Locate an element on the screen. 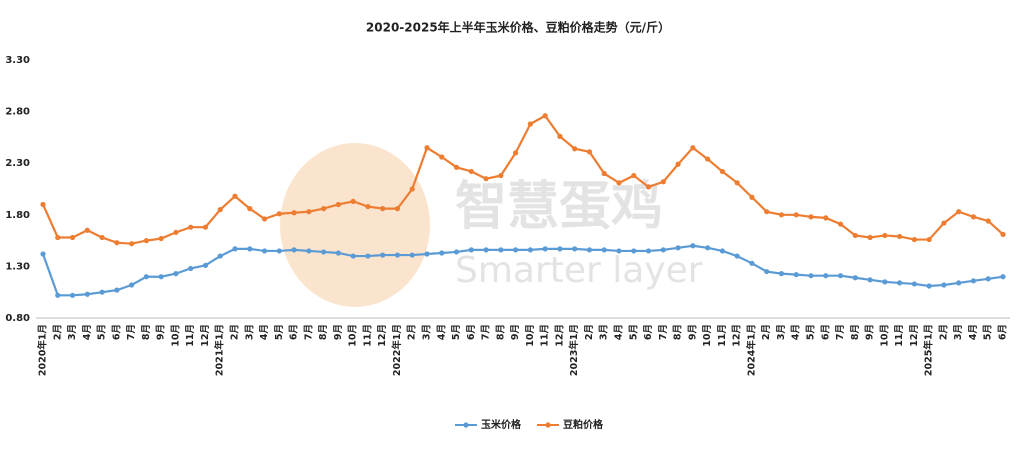 The height and width of the screenshot is (461, 1036). watermark-text: Smarter layer is located at coordinates (579, 270).